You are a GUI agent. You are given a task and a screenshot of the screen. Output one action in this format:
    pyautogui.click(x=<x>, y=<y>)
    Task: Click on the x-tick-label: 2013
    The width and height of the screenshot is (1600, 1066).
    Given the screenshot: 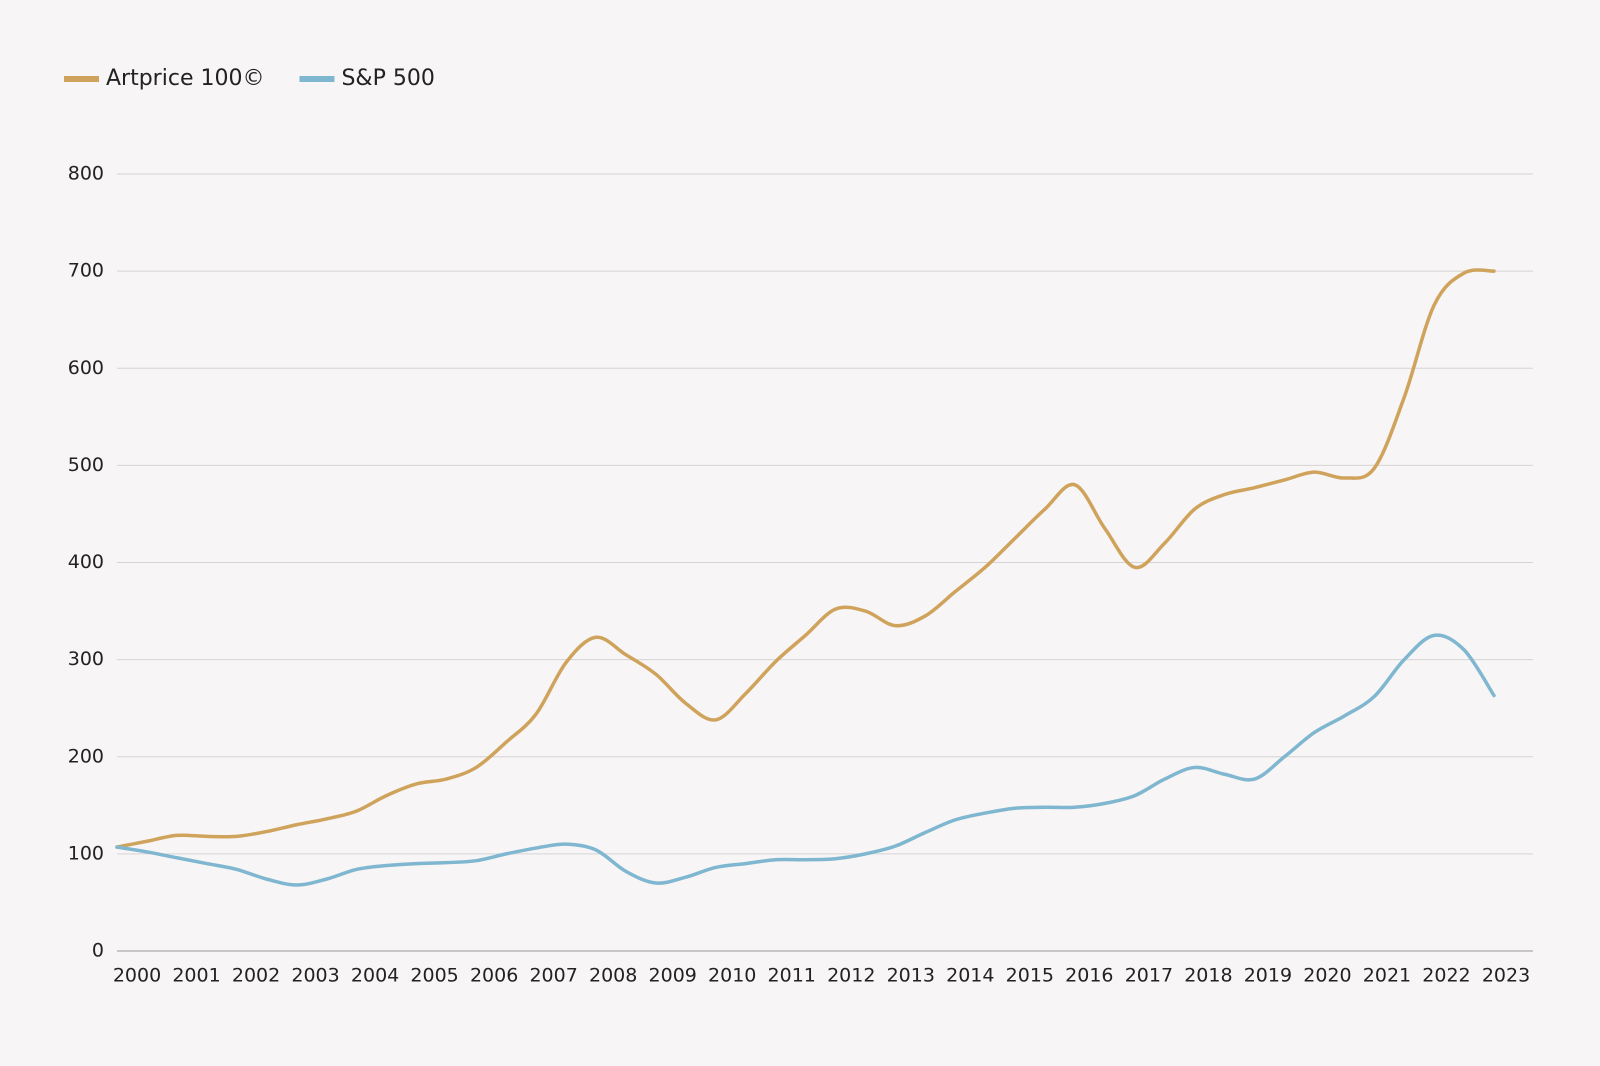 What is the action you would take?
    pyautogui.click(x=911, y=976)
    